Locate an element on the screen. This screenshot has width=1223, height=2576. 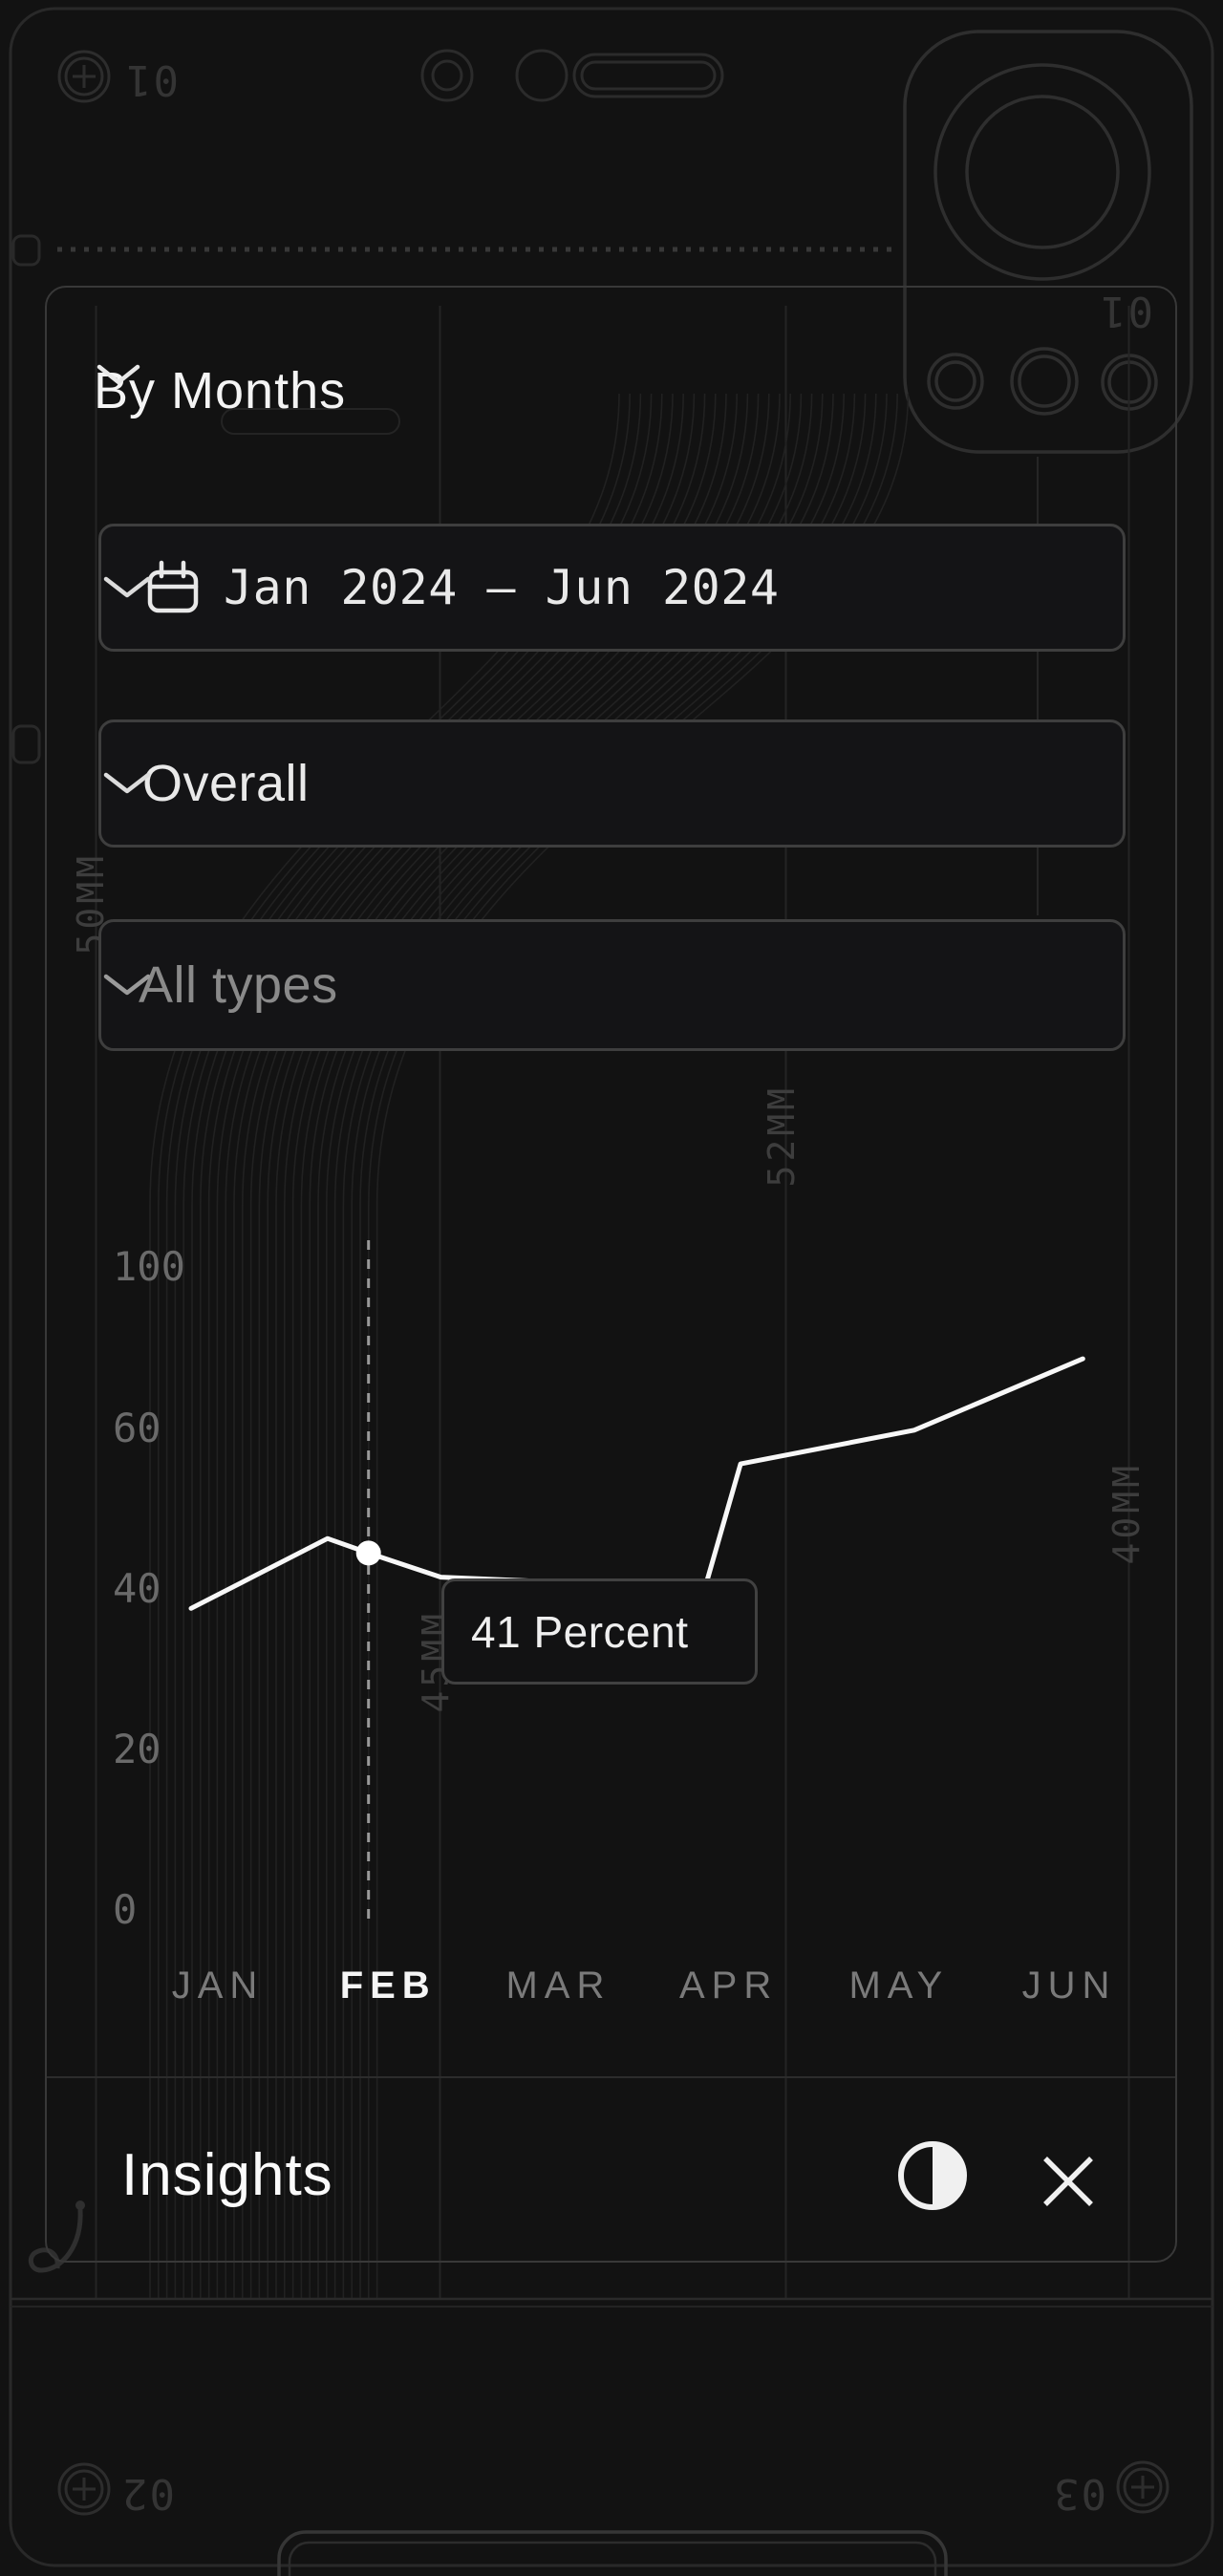
close-icon is located at coordinates (1068, 2181).